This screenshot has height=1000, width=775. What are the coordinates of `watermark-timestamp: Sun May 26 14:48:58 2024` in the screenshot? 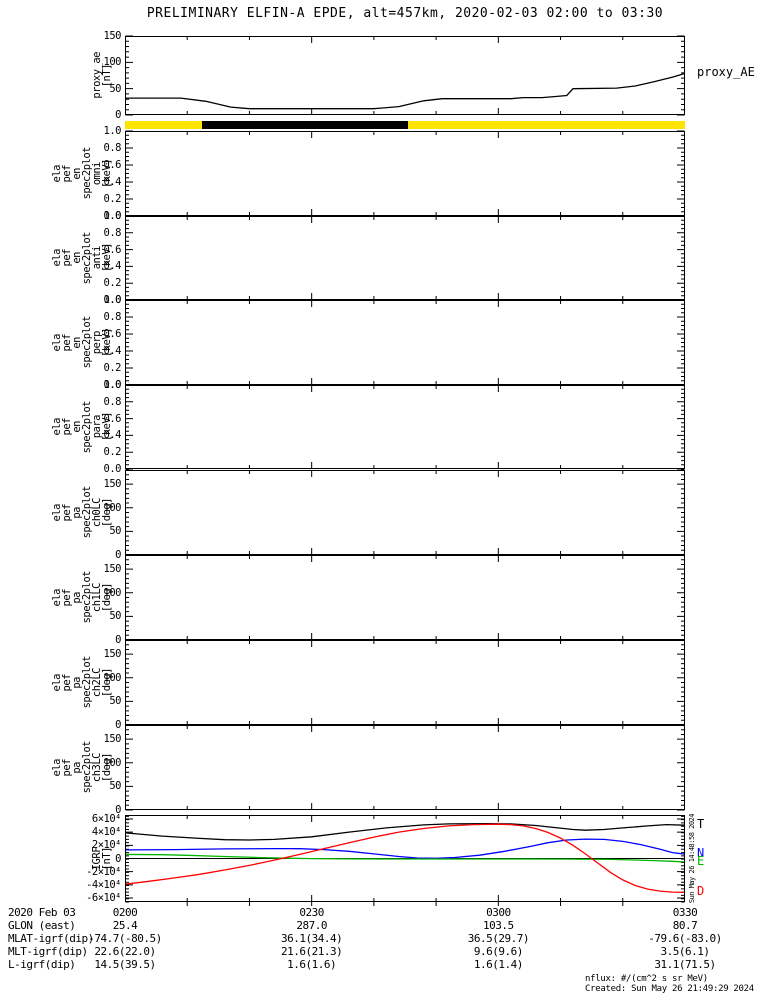 It's located at (692, 858).